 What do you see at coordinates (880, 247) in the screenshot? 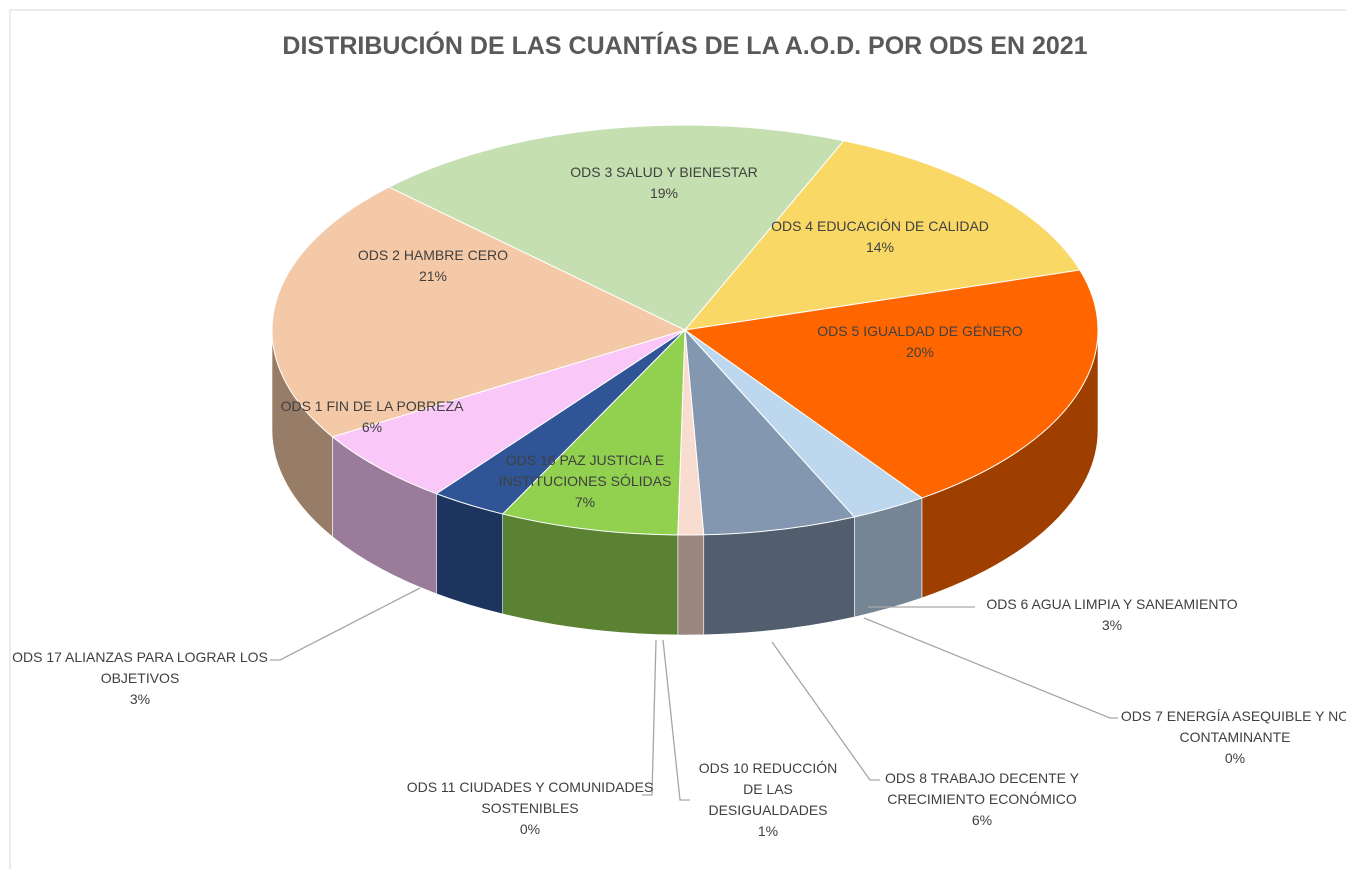
I see `label-value: 14%` at bounding box center [880, 247].